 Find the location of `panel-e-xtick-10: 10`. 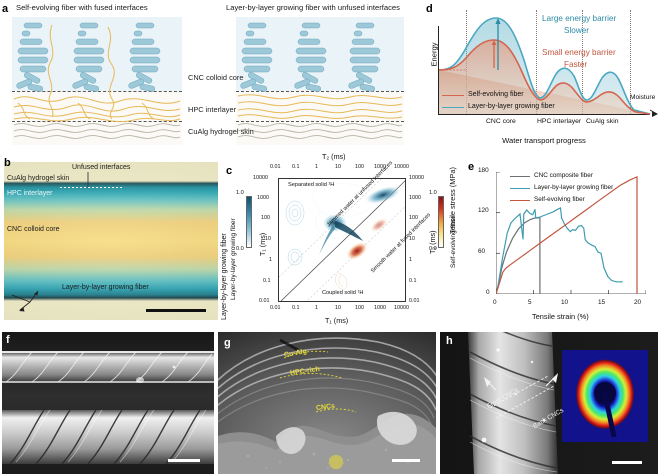

panel-e-xtick-10: 10 is located at coordinates (565, 302).